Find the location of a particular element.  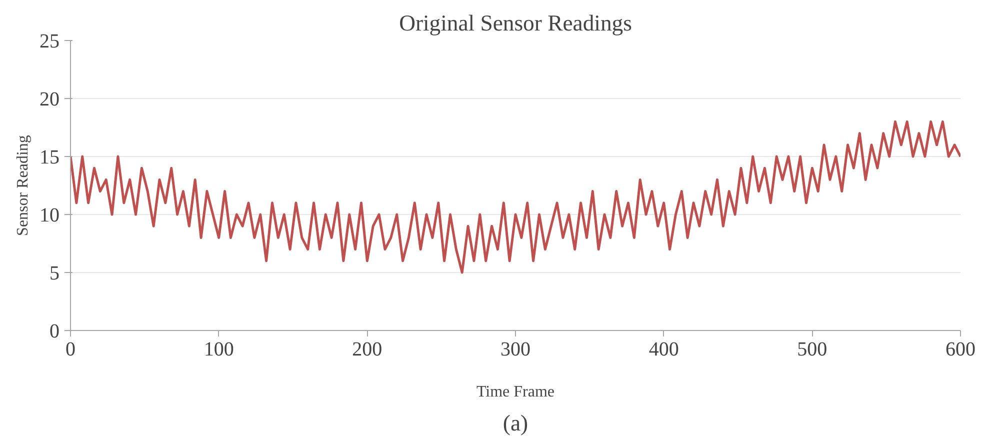

x-tick-label: 100 is located at coordinates (219, 349).